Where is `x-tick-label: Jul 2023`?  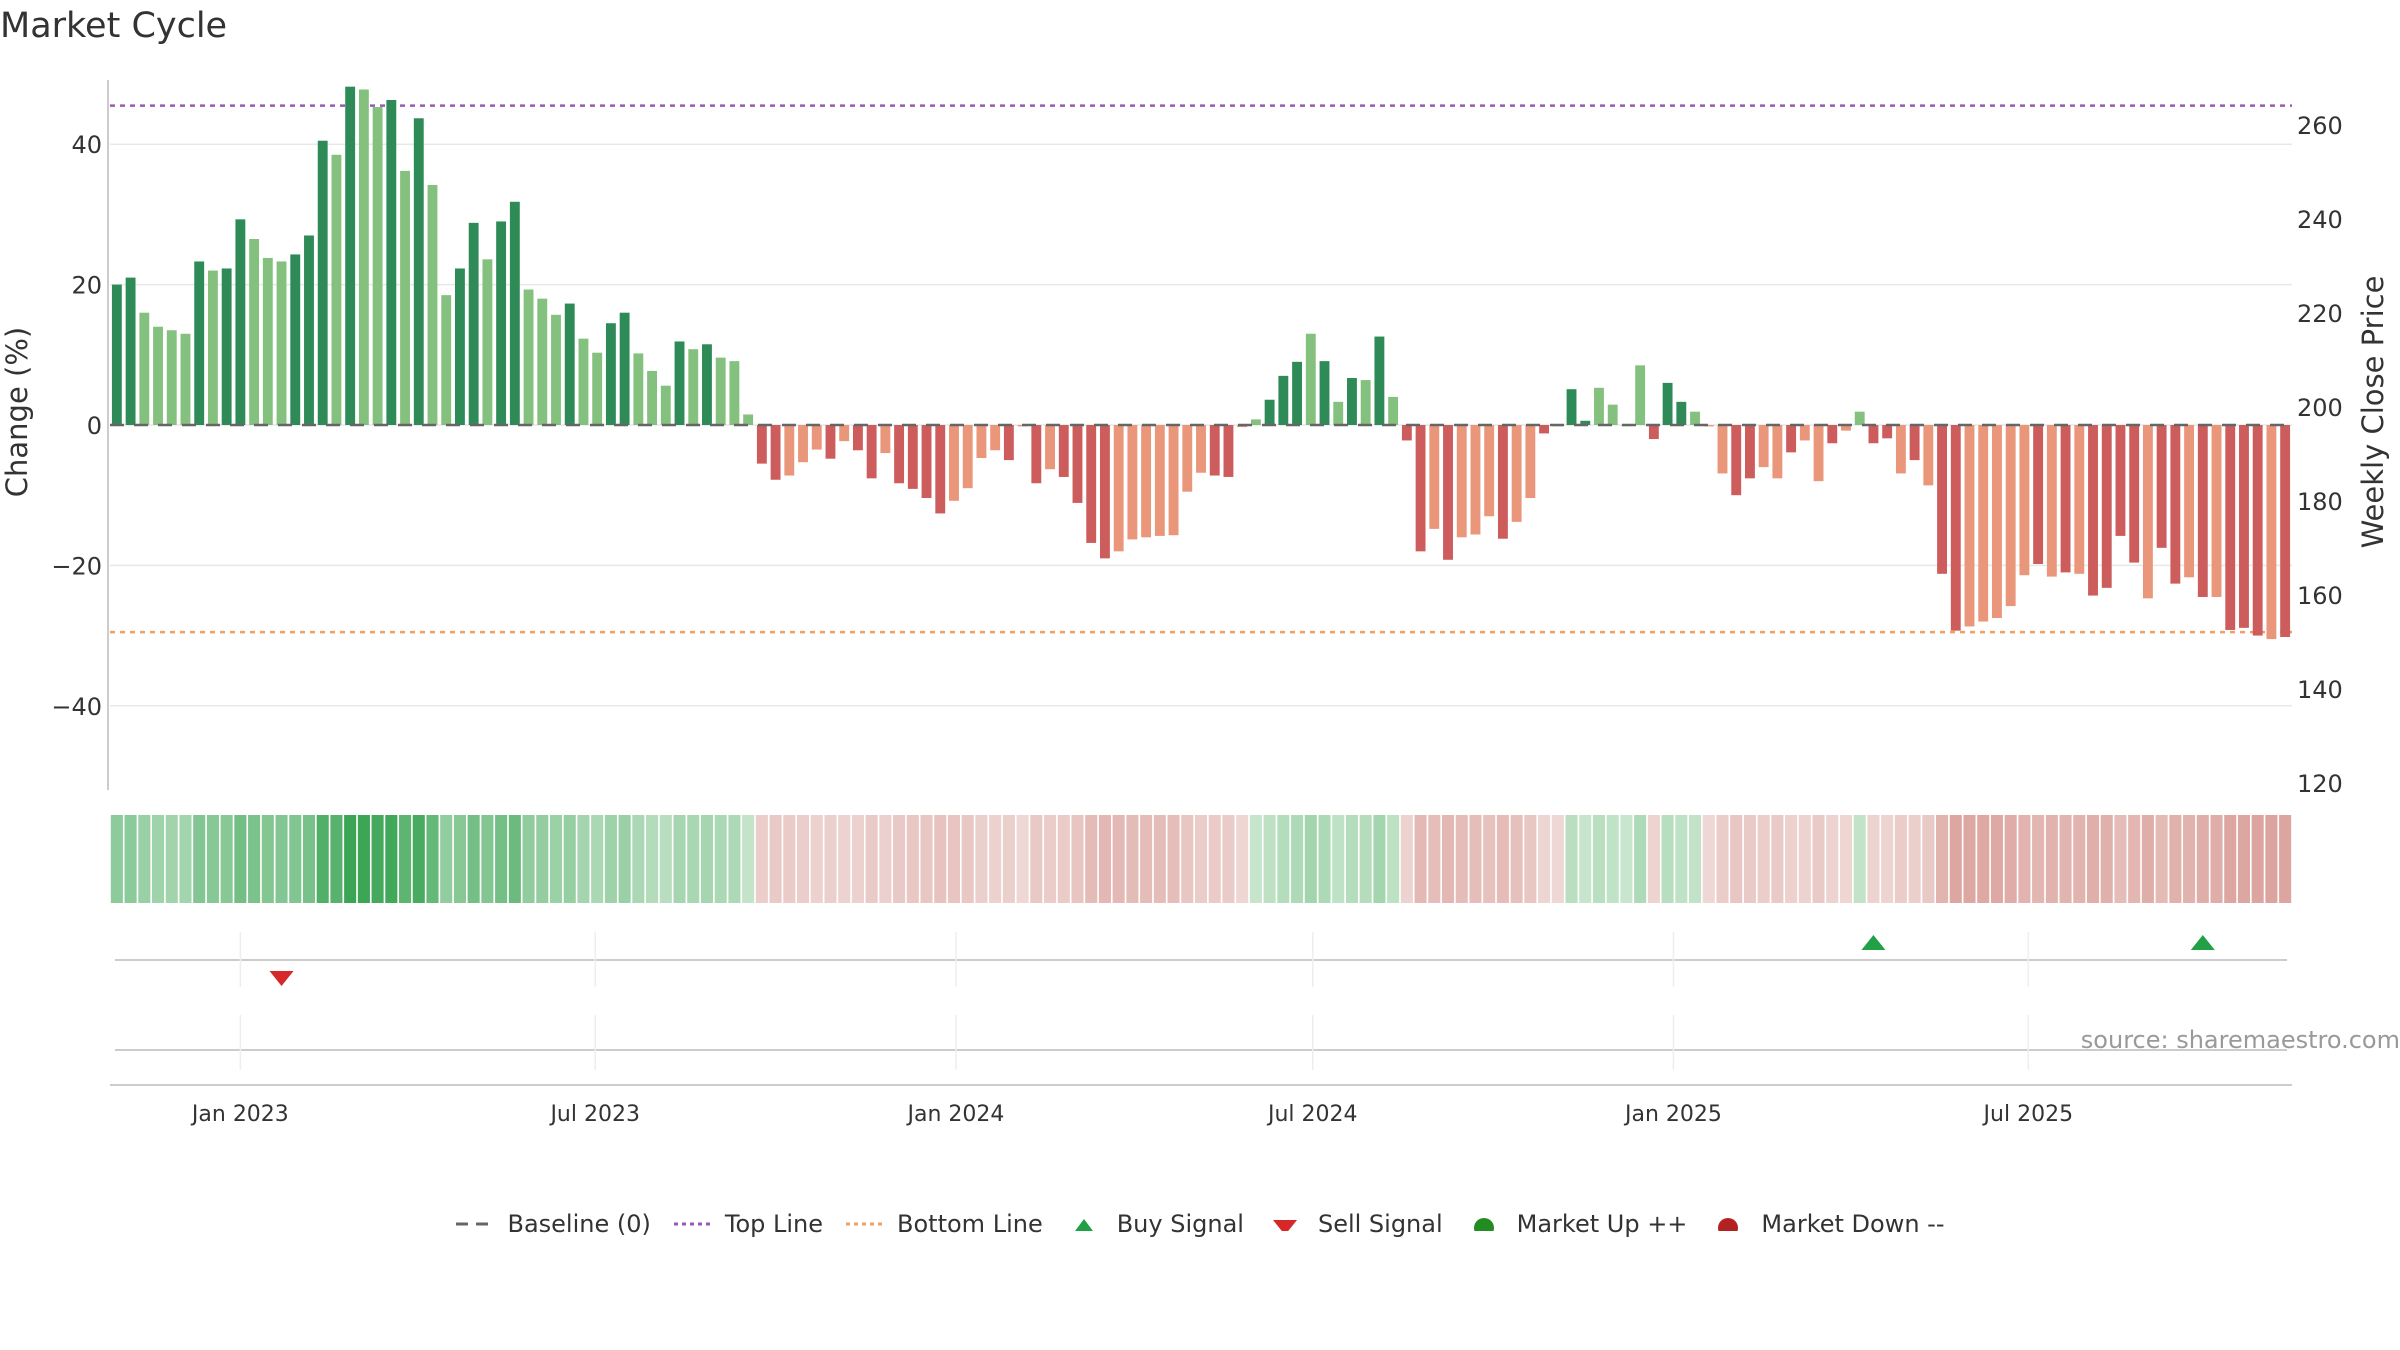
x-tick-label: Jul 2023 is located at coordinates (594, 1114).